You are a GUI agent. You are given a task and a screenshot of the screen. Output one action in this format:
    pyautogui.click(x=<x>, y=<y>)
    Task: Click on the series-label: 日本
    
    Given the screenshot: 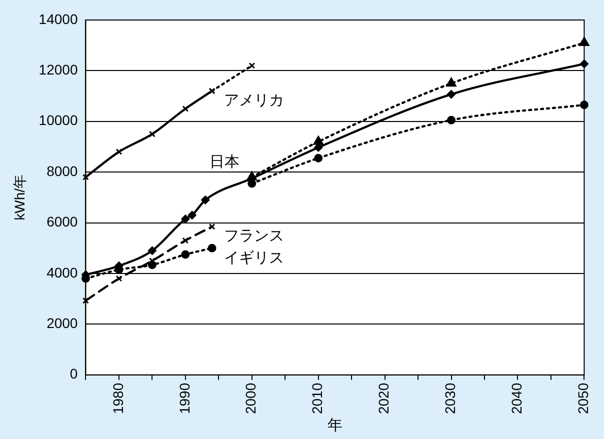 What is the action you would take?
    pyautogui.click(x=224, y=162)
    